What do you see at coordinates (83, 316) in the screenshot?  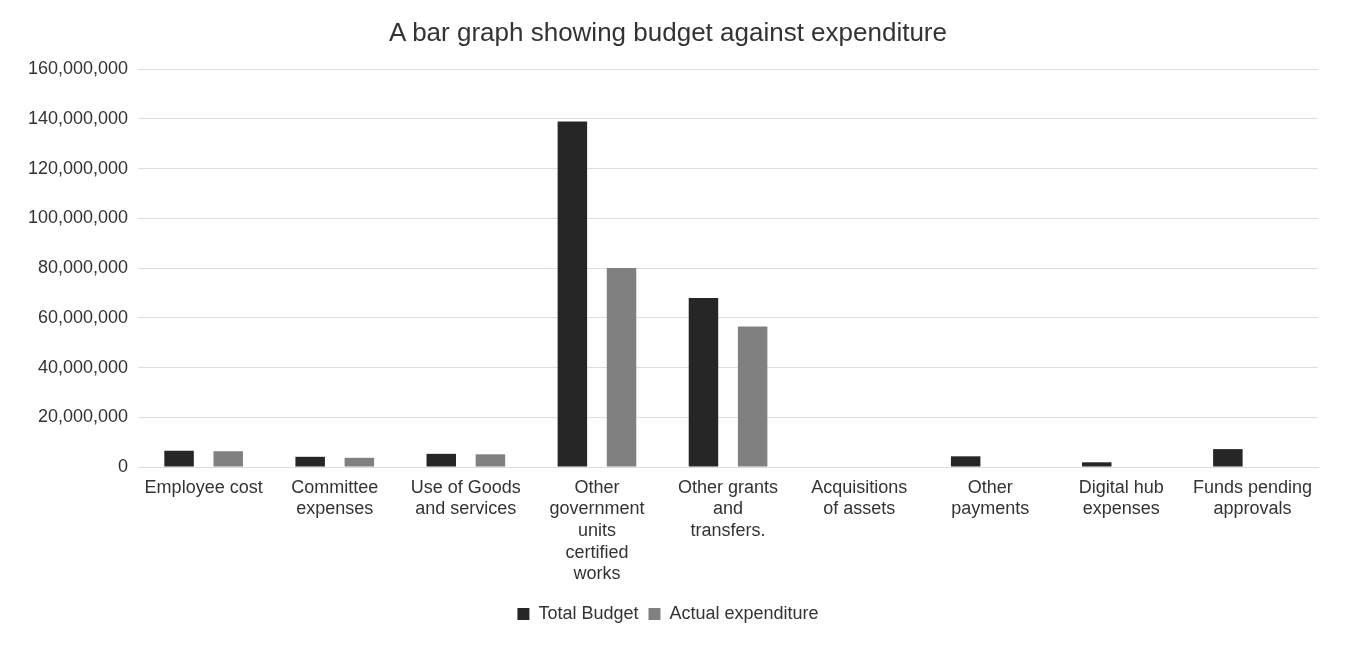 I see `y-tick-label: 60,000,000` at bounding box center [83, 316].